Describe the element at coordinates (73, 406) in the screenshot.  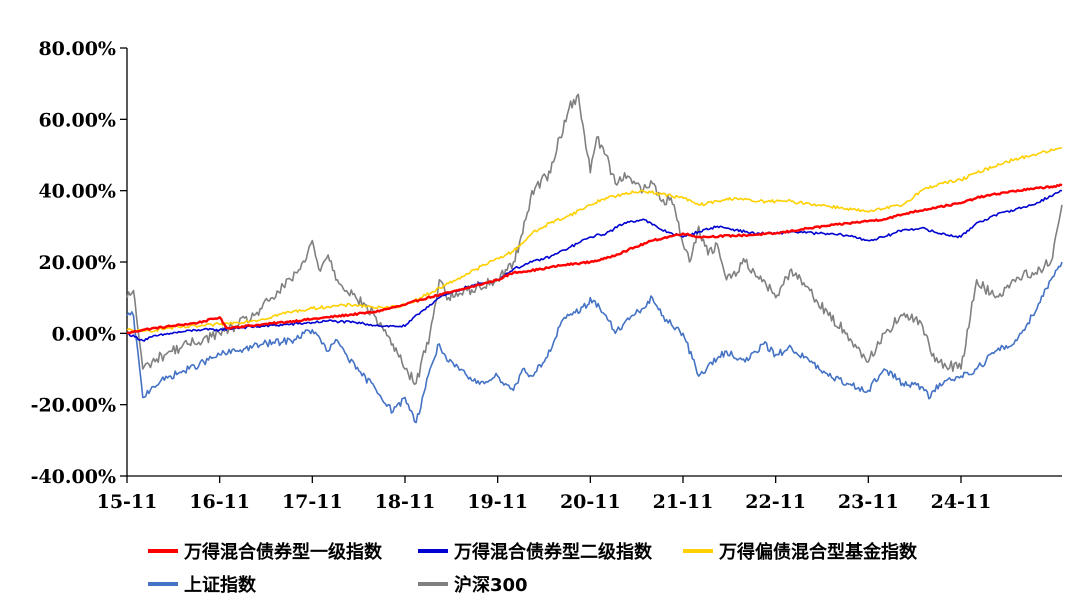
I see `y-tick-label: -20.00%` at that location.